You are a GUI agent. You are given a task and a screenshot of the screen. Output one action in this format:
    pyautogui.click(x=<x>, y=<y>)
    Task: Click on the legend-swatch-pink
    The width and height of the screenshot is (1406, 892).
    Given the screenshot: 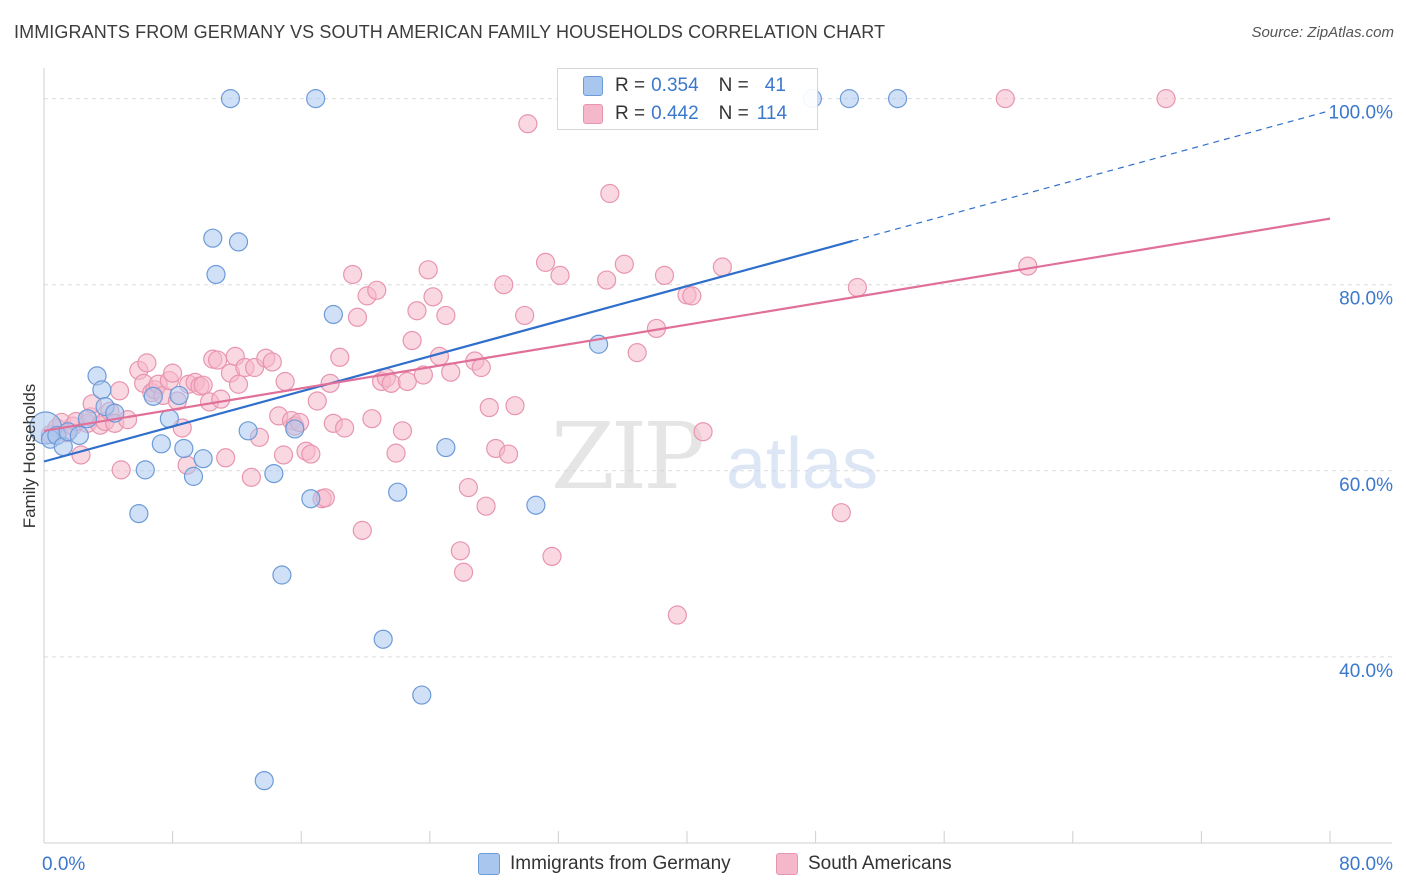 What is the action you would take?
    pyautogui.click(x=593, y=114)
    